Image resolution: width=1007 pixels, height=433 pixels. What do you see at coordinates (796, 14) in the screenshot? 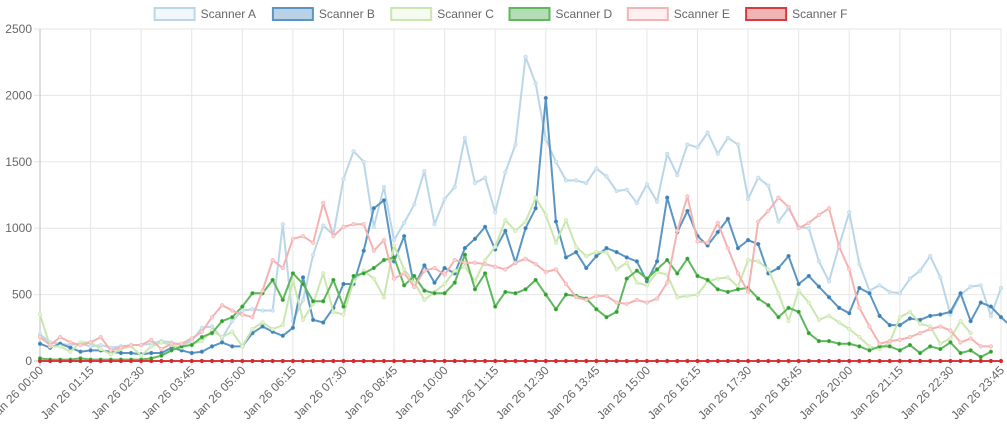
I see `legend-item-scanner-f: Scanner F` at bounding box center [796, 14].